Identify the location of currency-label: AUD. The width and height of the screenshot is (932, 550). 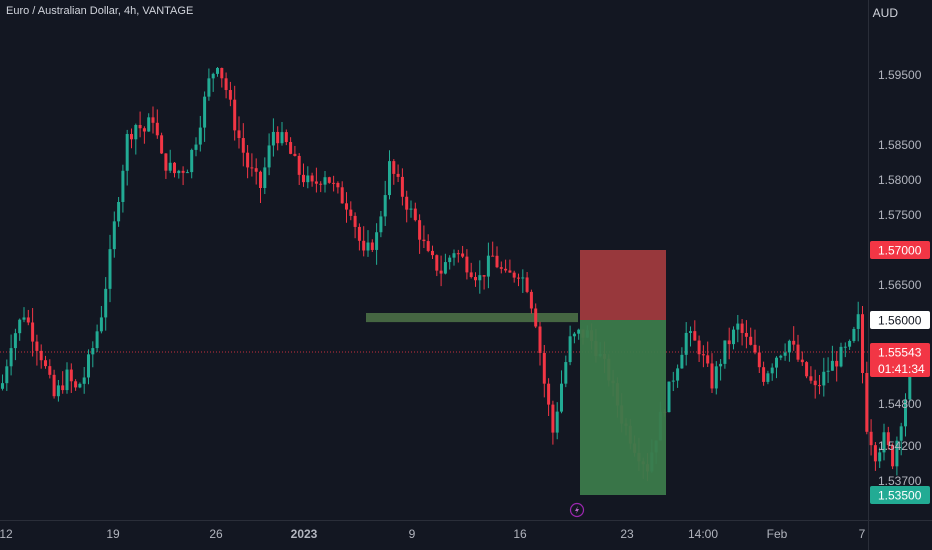
(885, 13).